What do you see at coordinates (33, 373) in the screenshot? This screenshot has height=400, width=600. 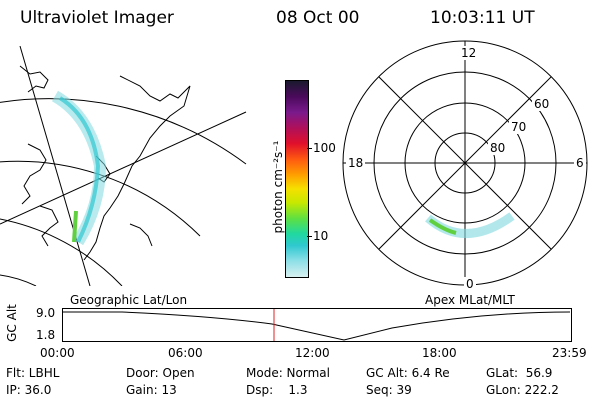 I see `filter-readout: Flt: LBHL` at bounding box center [33, 373].